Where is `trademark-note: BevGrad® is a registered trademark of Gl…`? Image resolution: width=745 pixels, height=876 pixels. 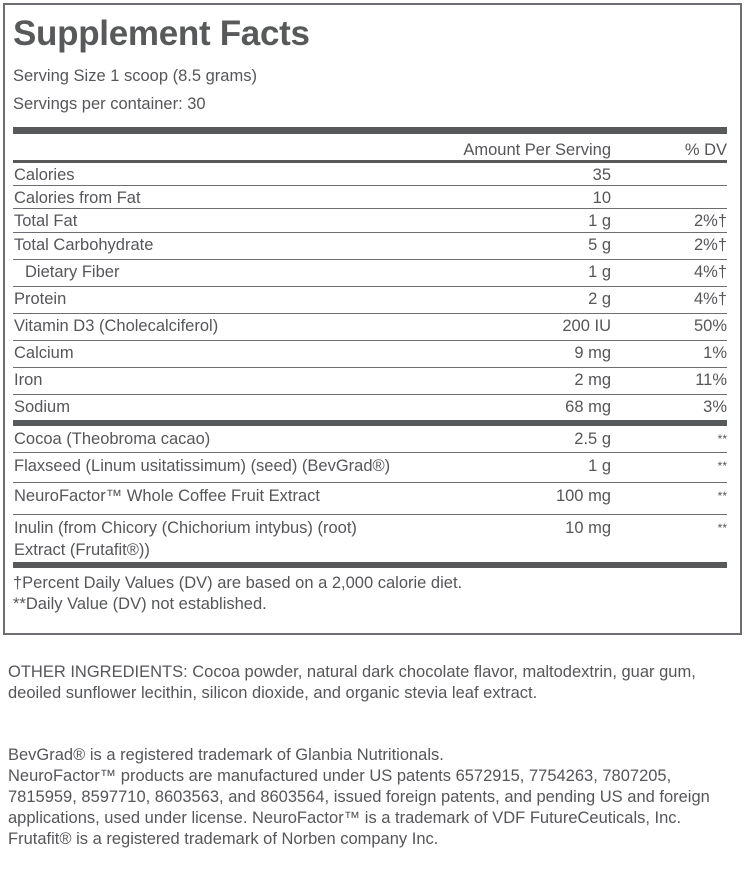
trademark-note: BevGrad® is a registered trademark of Gl… is located at coordinates (226, 755).